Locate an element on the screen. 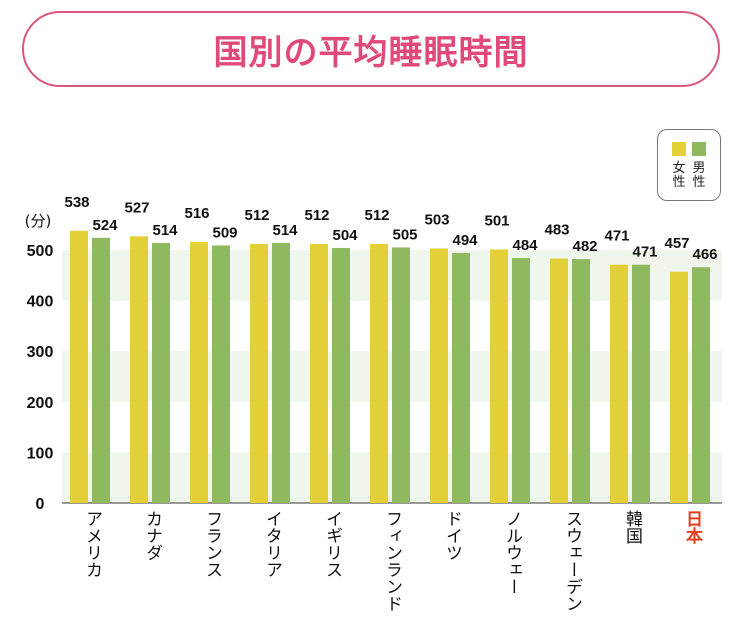 The height and width of the screenshot is (636, 750). data-label: 527 is located at coordinates (136, 207).